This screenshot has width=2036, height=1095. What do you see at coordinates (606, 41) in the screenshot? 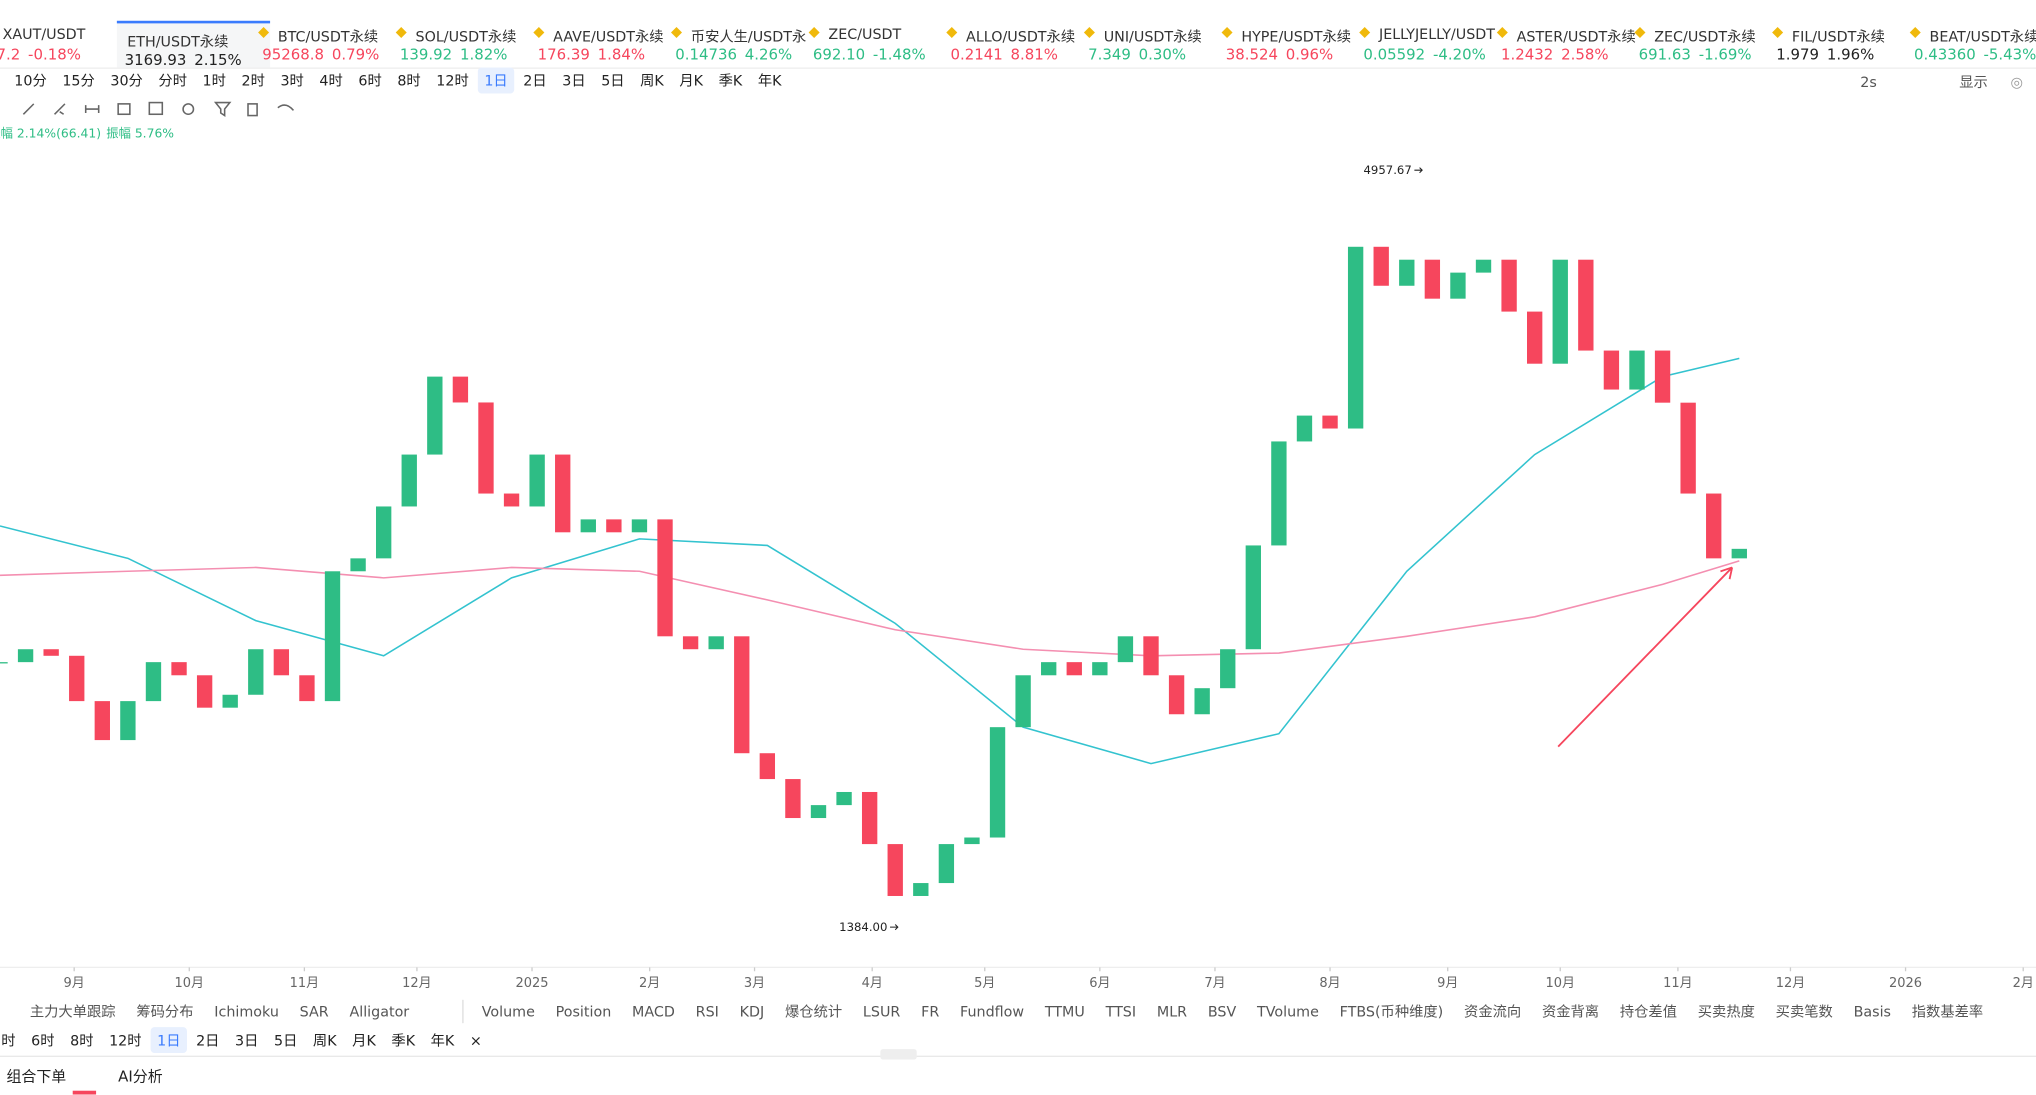
I see `ticker: AAVE/USDT永续 176.39 1.84%` at bounding box center [606, 41].